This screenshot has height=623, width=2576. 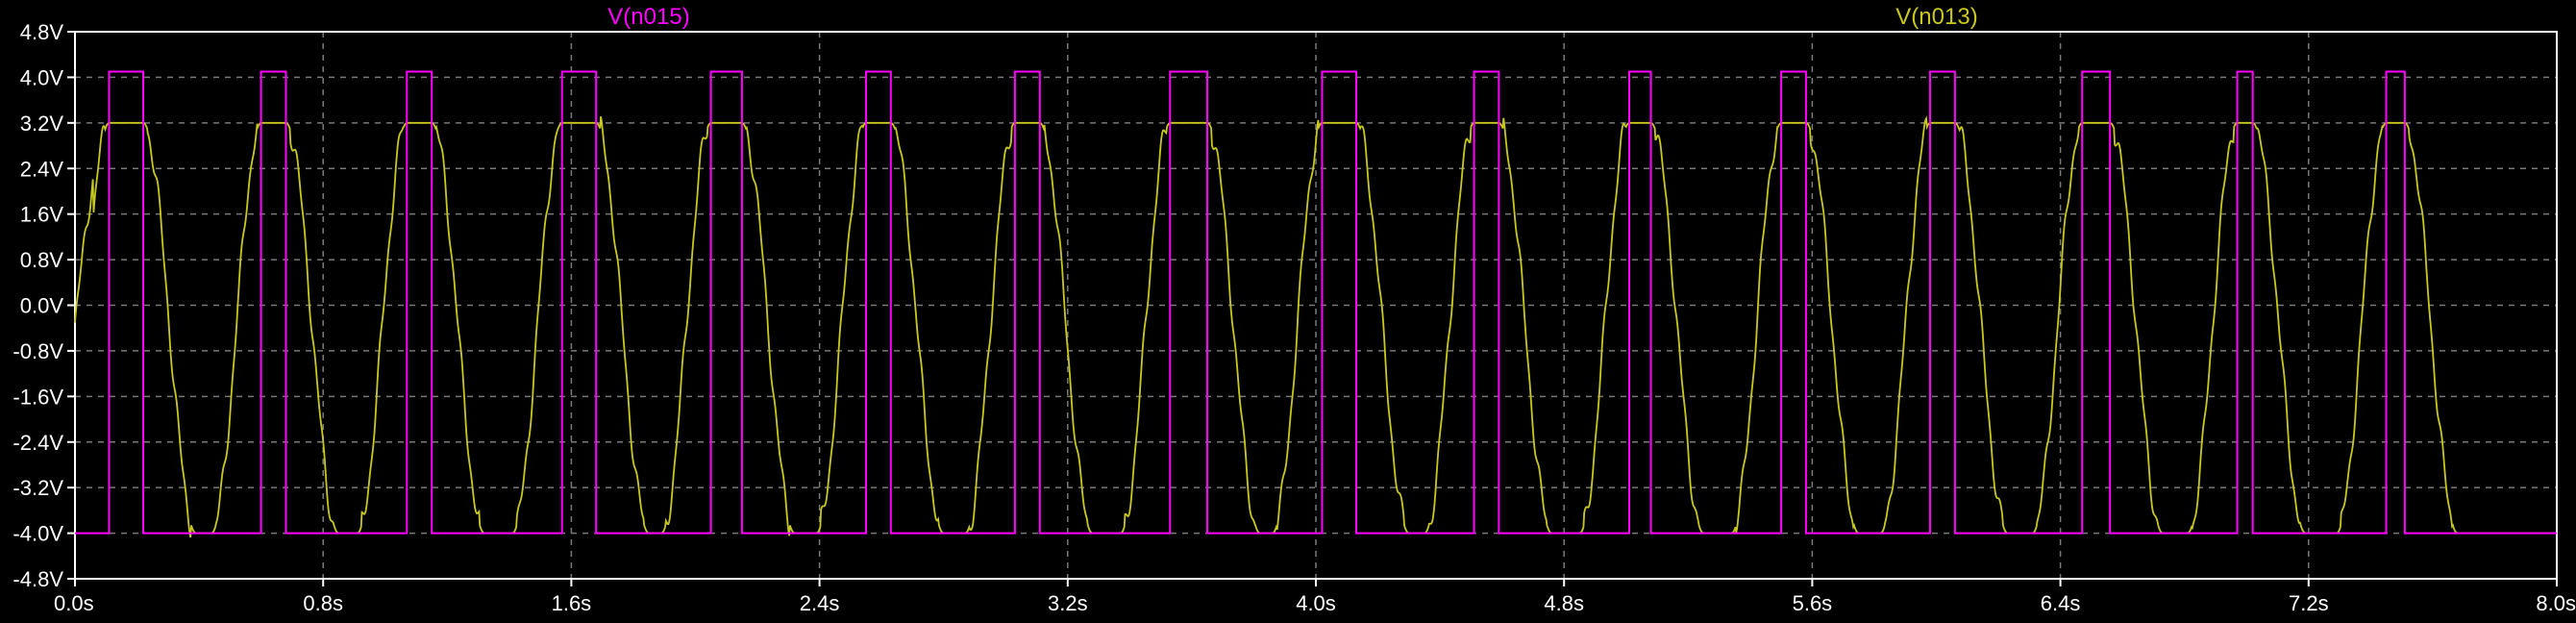 I want to click on y-tick-label: -4.8V, so click(x=37, y=579).